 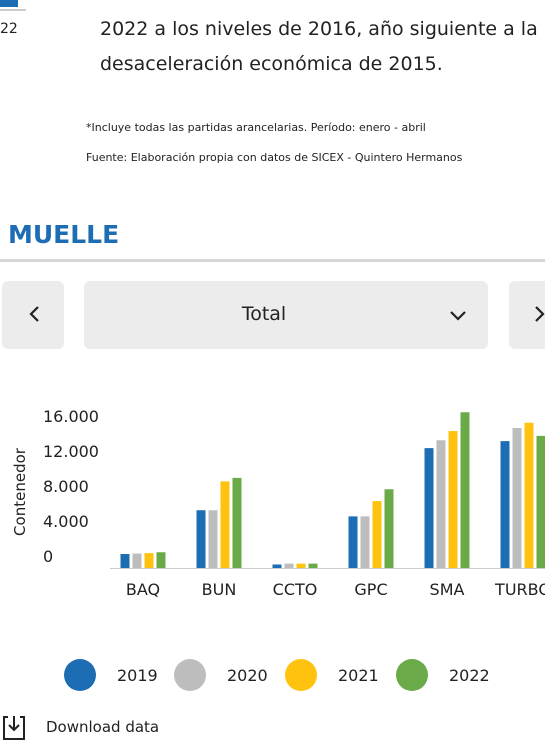 What do you see at coordinates (66, 486) in the screenshot?
I see `y-tick-label: 8.000` at bounding box center [66, 486].